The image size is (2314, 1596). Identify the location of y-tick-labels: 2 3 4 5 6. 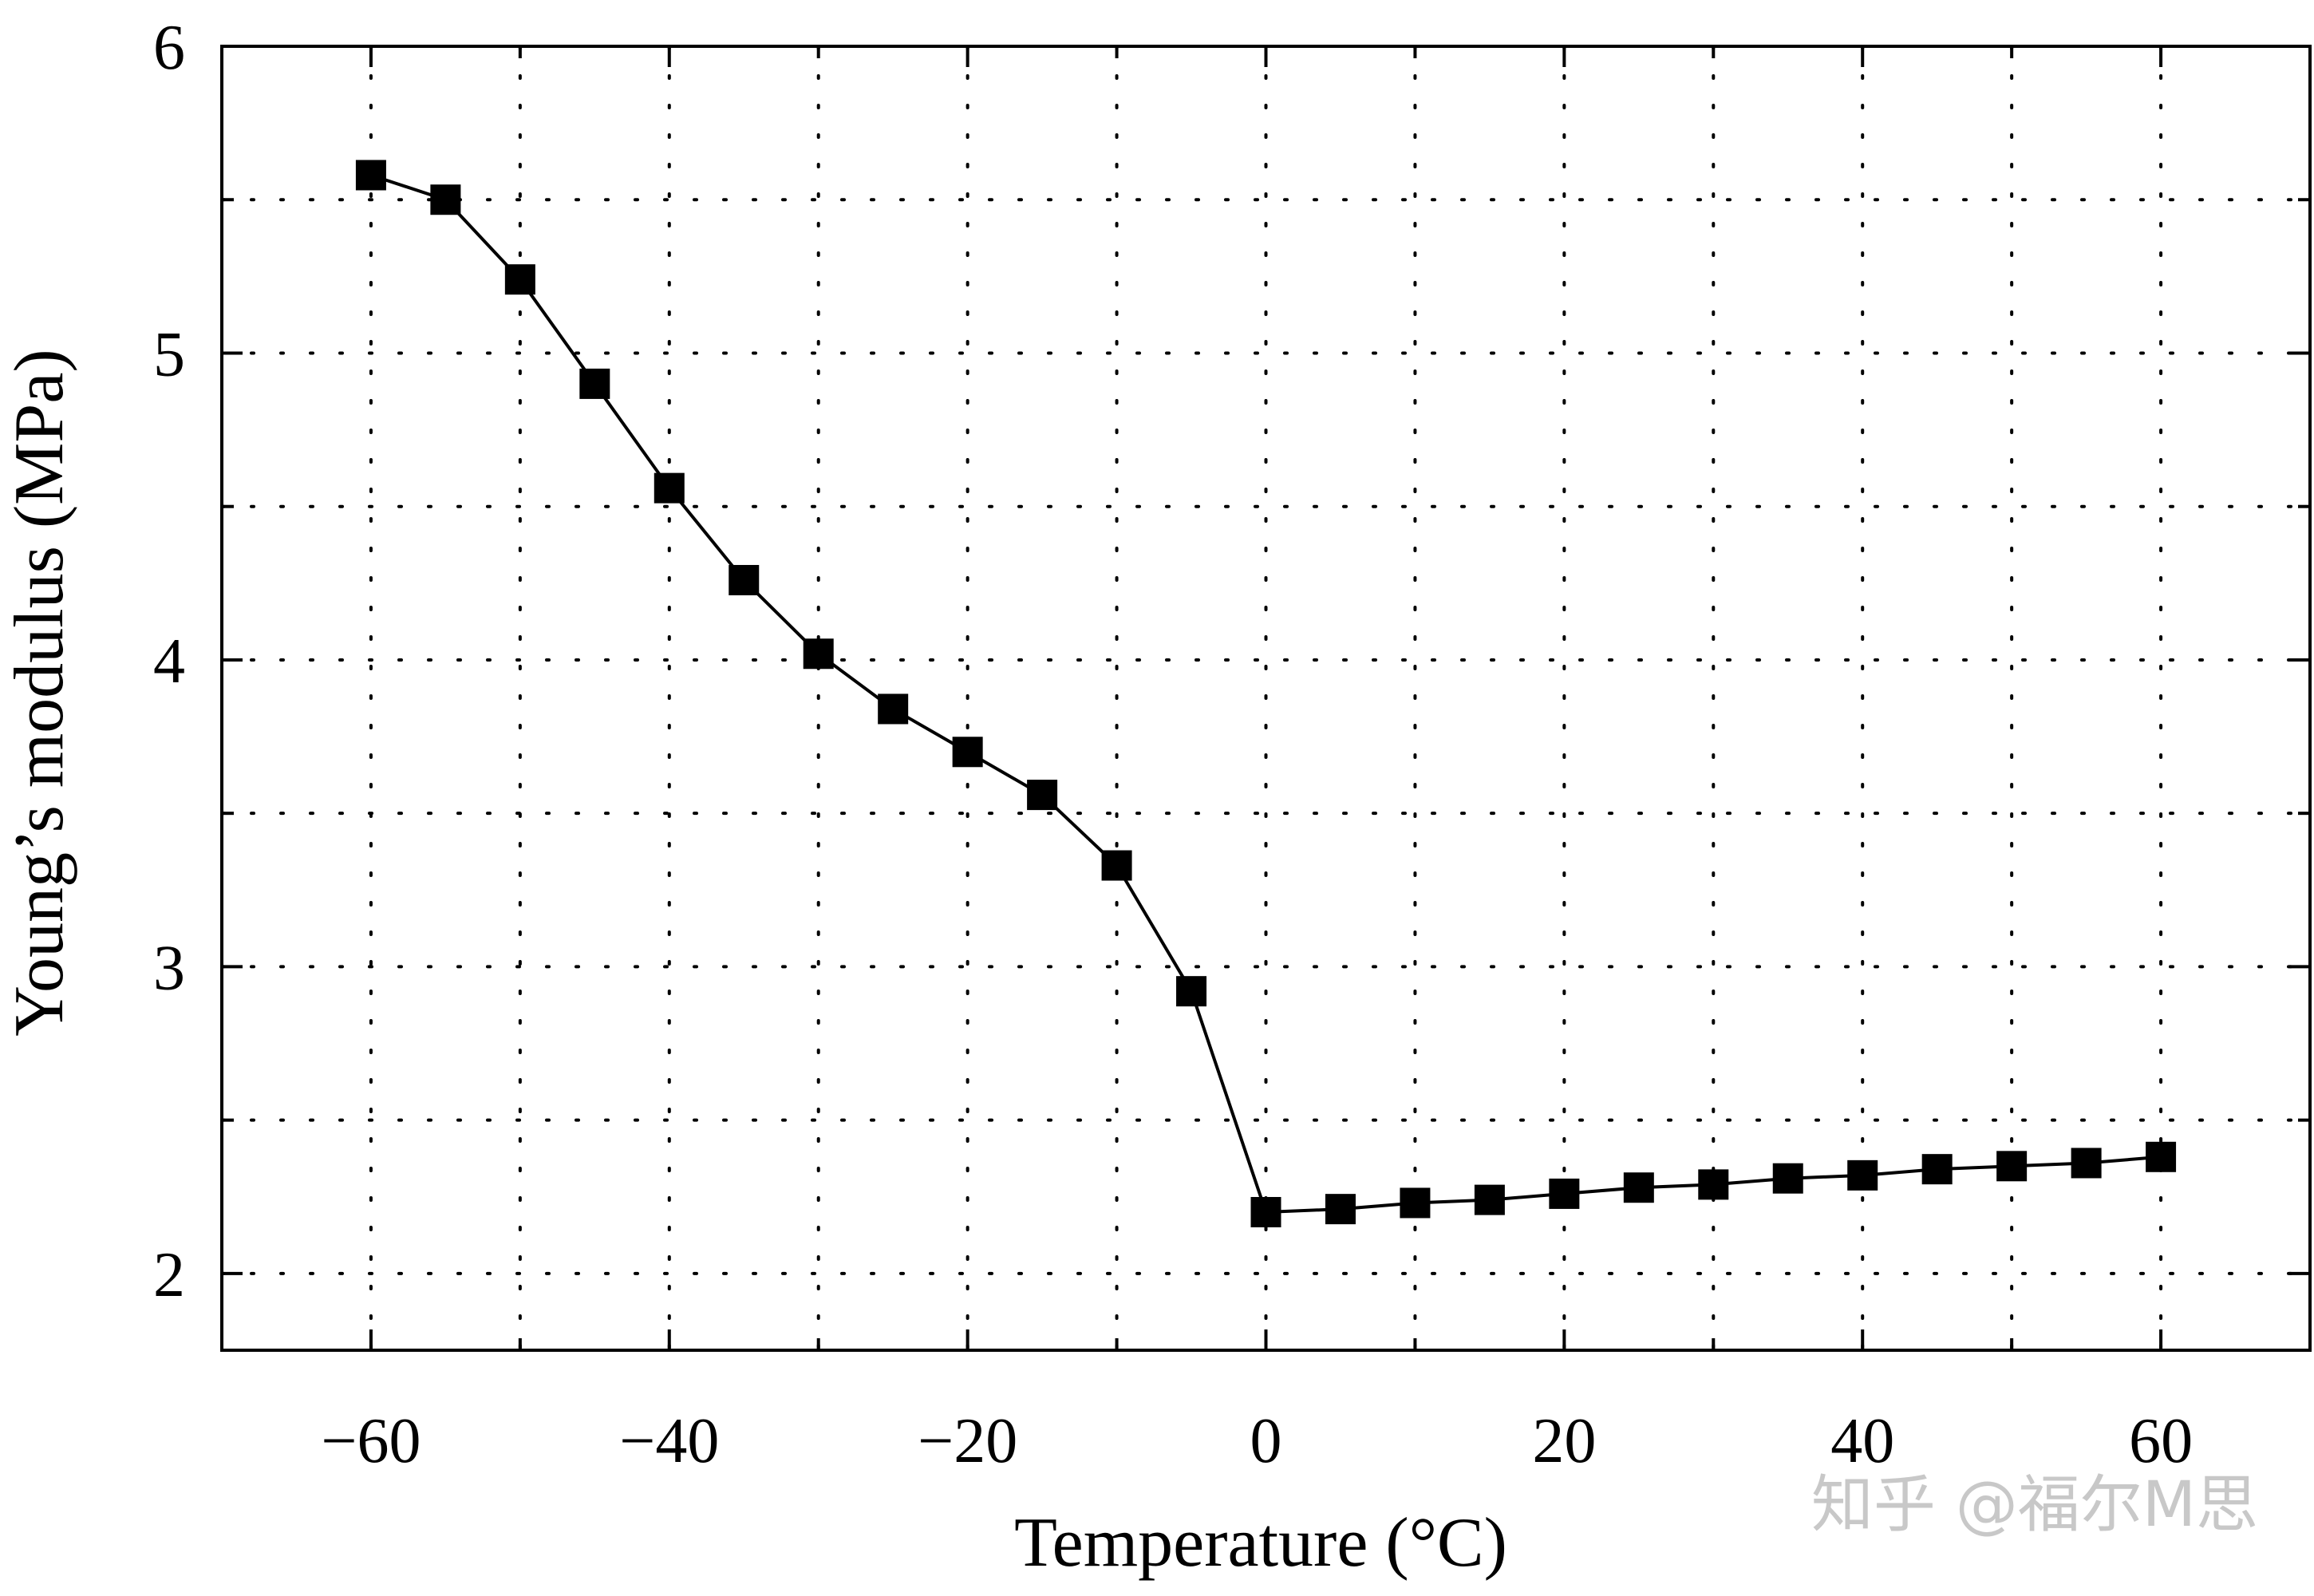
(169, 661).